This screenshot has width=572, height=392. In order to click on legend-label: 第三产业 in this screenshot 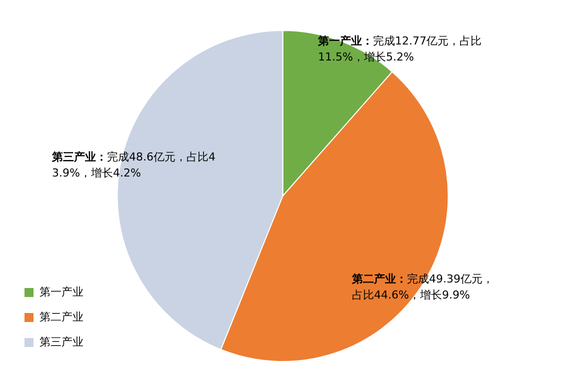, I will do `click(62, 341)`.